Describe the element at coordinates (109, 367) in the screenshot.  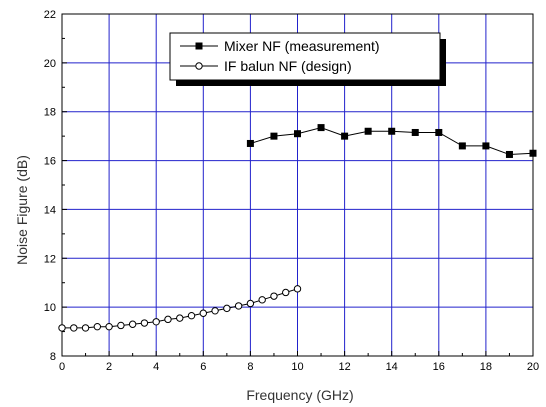
I see `x-tick-label: 2` at that location.